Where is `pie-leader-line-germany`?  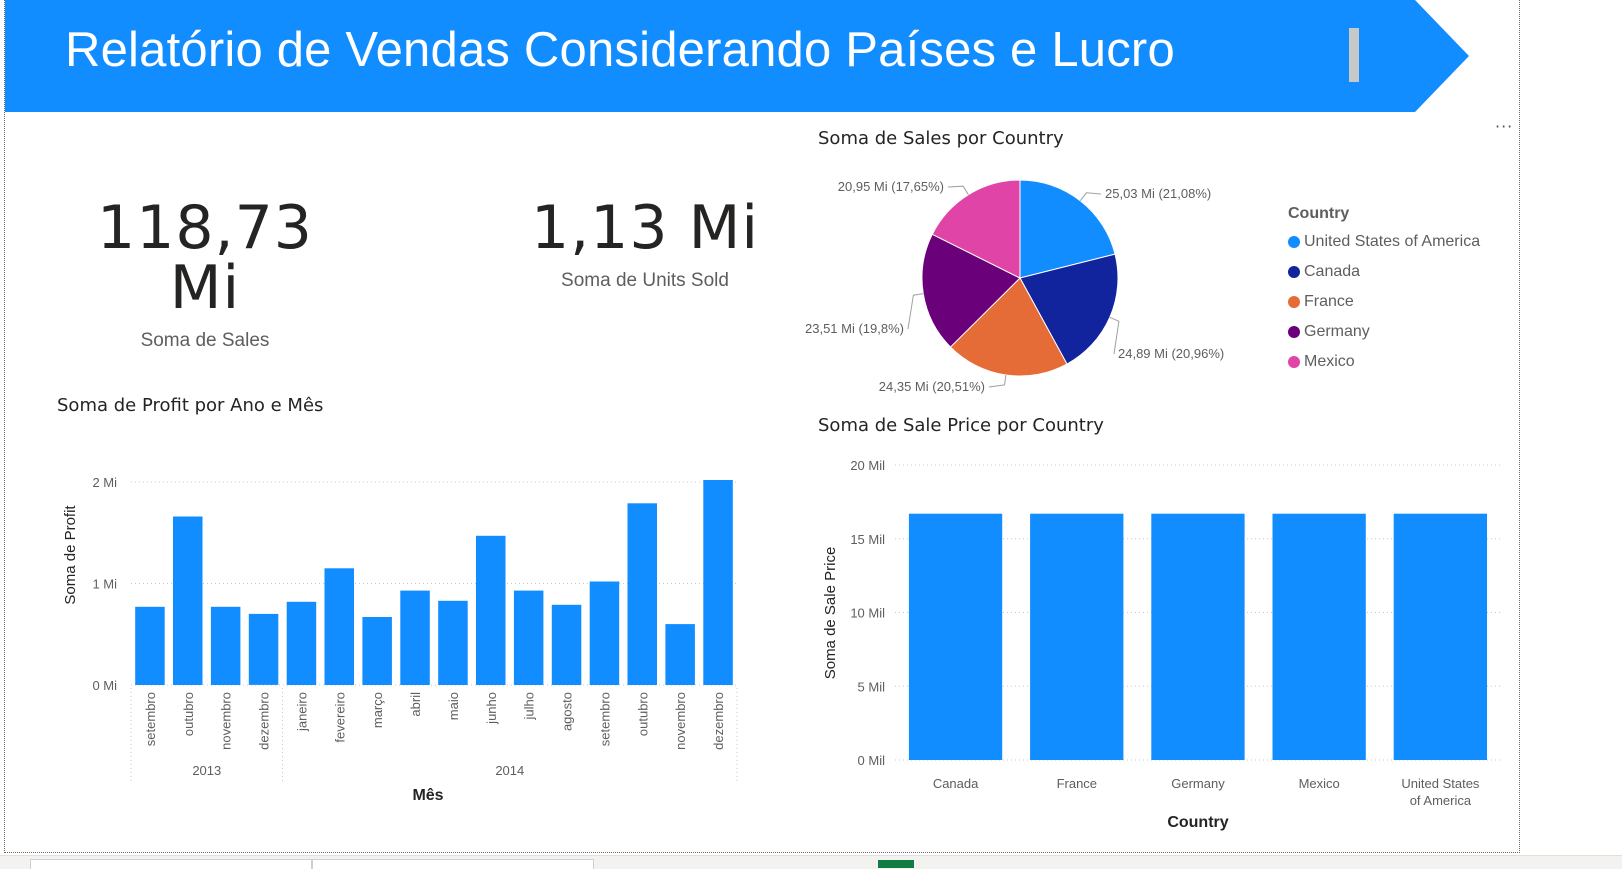
pie-leader-line-germany is located at coordinates (915, 311).